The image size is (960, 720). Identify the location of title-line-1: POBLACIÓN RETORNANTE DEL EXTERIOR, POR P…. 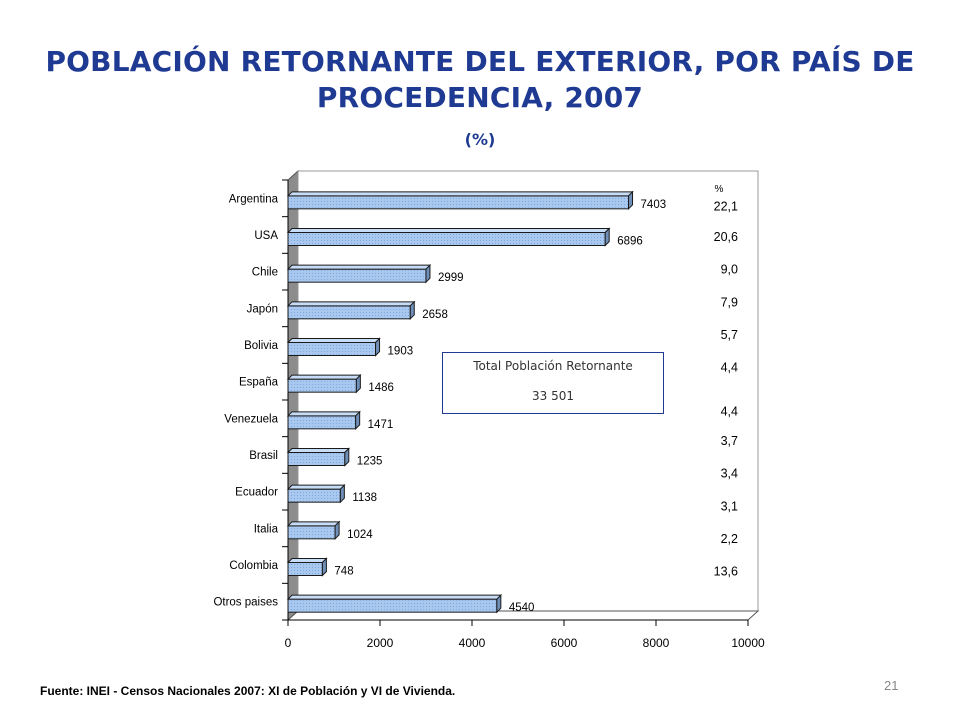
(480, 61).